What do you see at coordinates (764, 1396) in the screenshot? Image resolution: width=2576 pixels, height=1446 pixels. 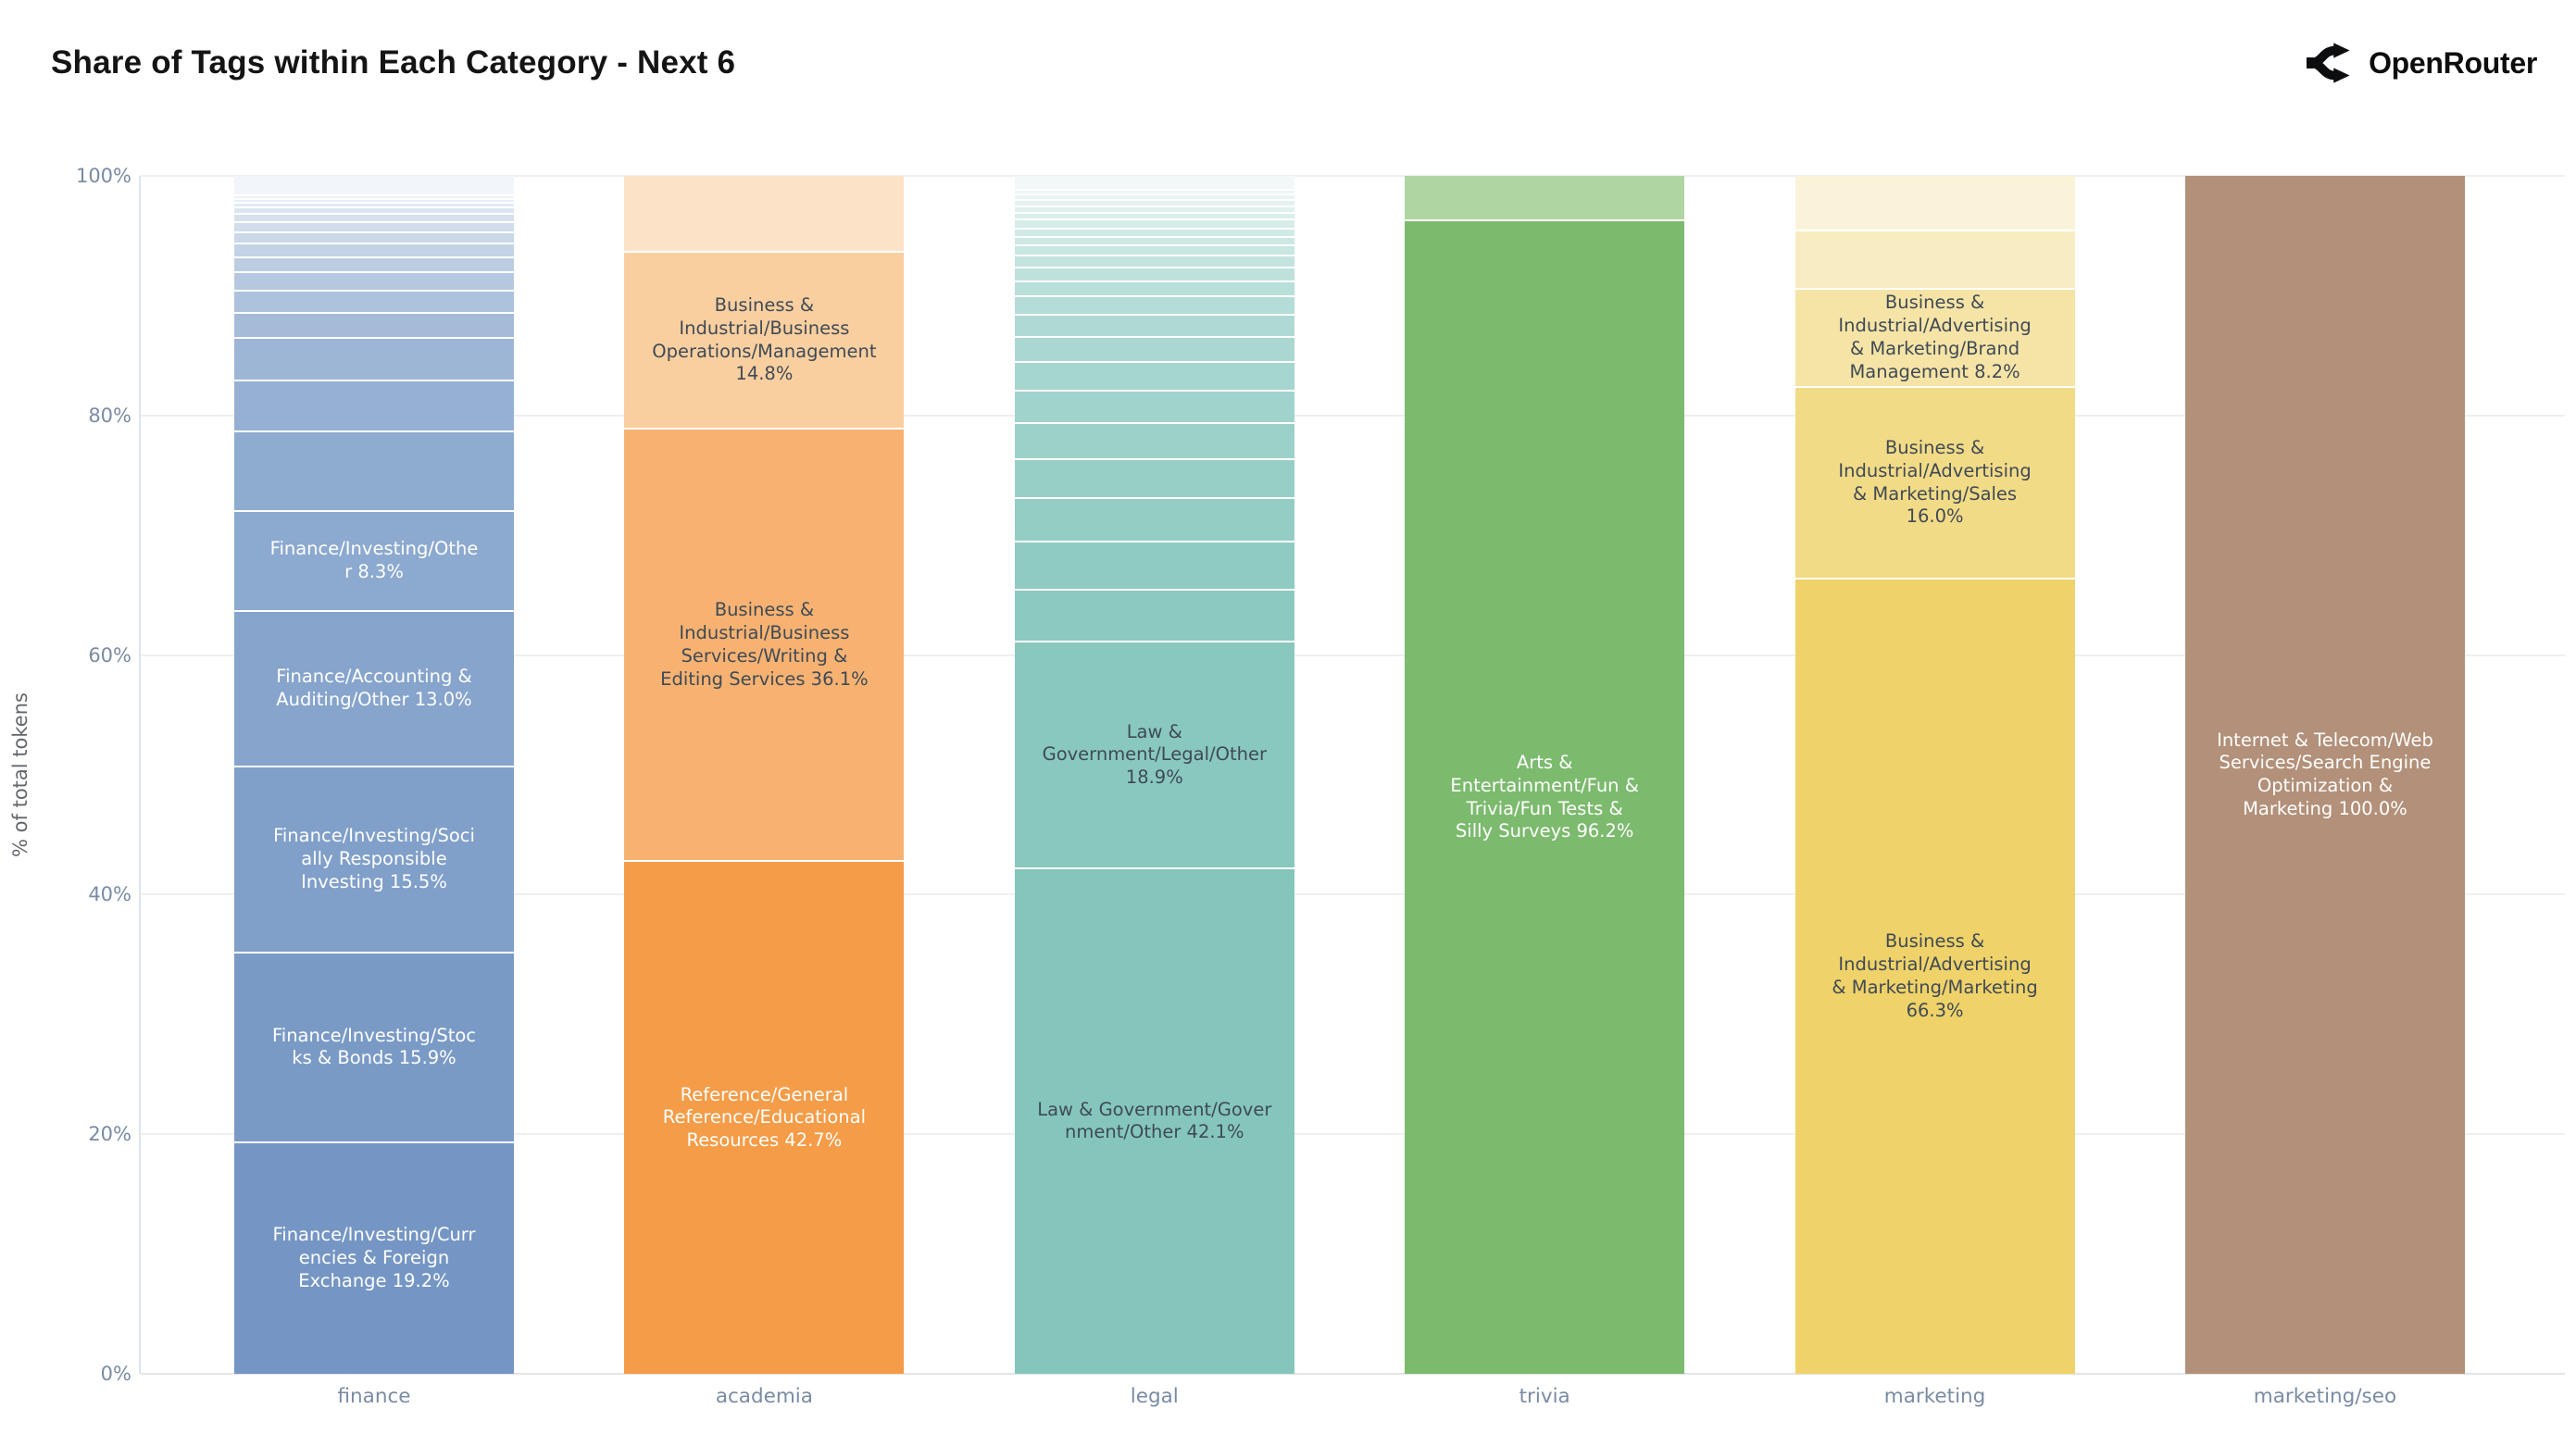 I see `x-tick-academia: academia` at bounding box center [764, 1396].